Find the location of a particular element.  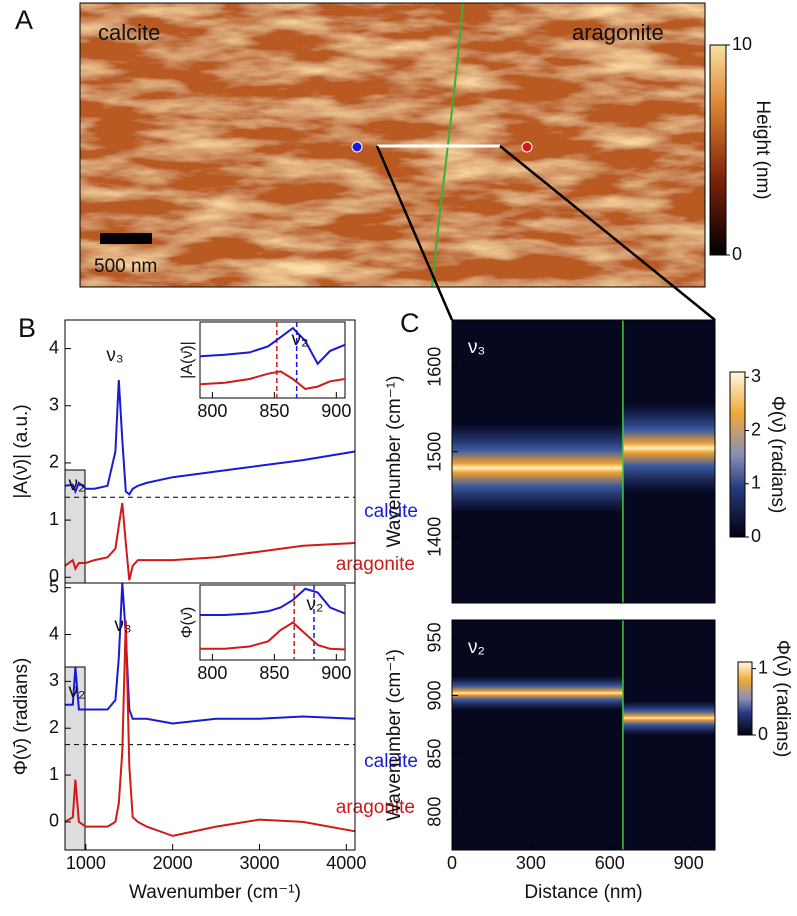

x-axis-label: Distance (nm) is located at coordinates (583, 892).